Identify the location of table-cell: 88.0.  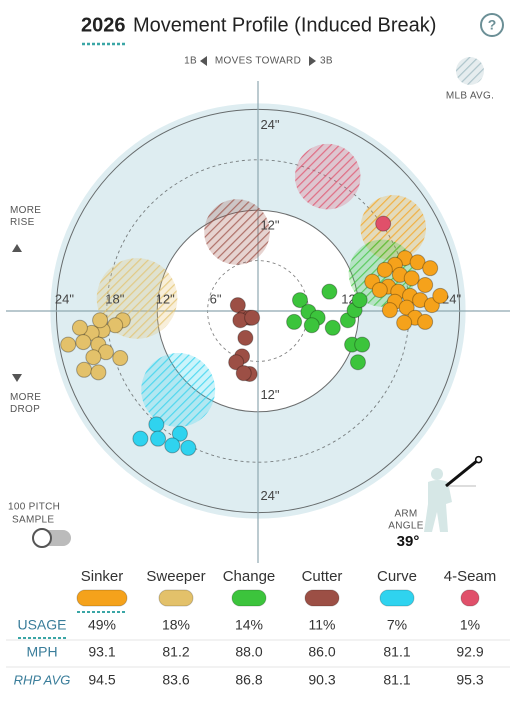
(248, 652).